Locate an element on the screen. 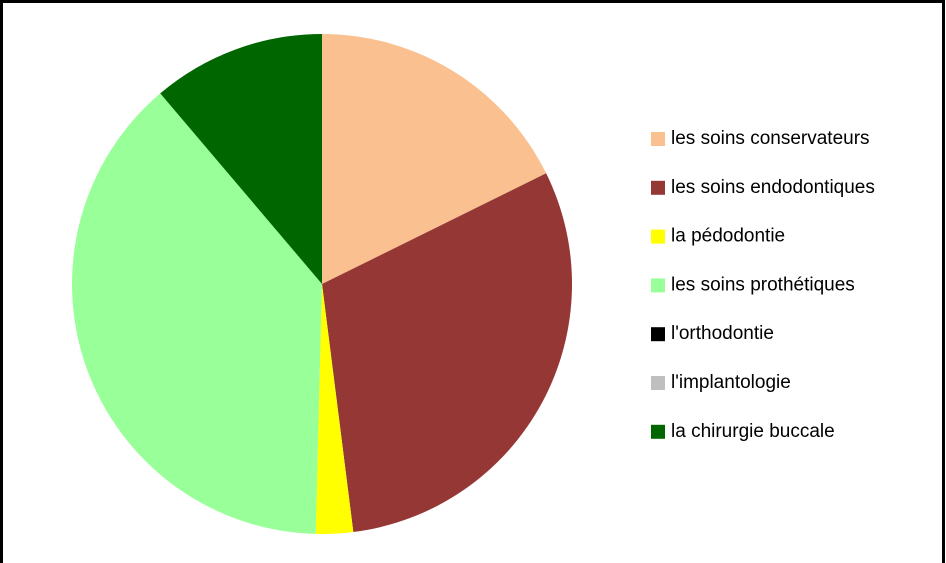 Image resolution: width=946 pixels, height=563 pixels. legend-label: la pédodontie is located at coordinates (728, 236).